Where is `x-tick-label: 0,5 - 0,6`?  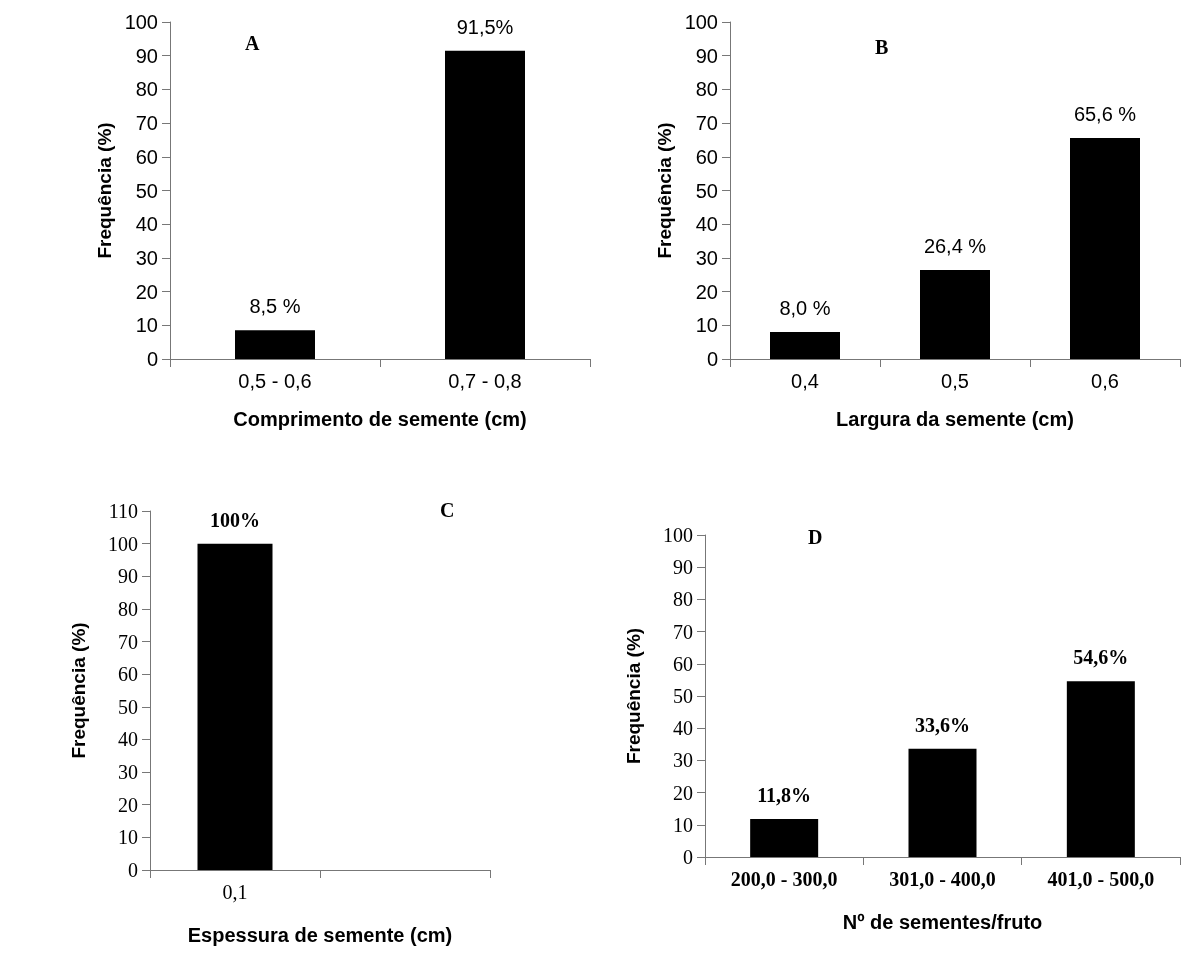
x-tick-label: 0,5 - 0,6 is located at coordinates (275, 381).